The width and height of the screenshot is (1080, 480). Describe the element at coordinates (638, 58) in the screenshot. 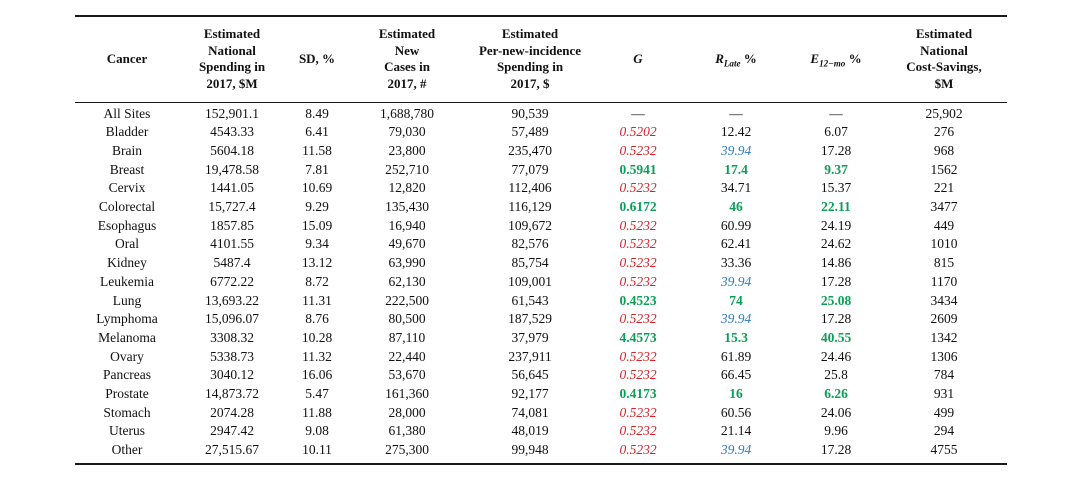

I see `col-header-g: G` at that location.